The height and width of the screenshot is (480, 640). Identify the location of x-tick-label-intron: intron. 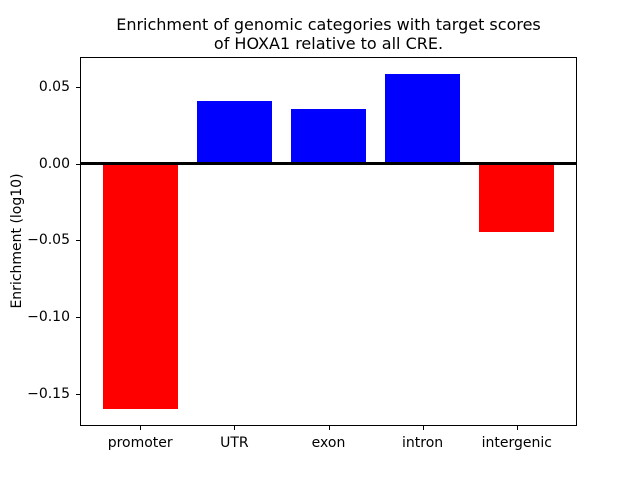
(423, 442).